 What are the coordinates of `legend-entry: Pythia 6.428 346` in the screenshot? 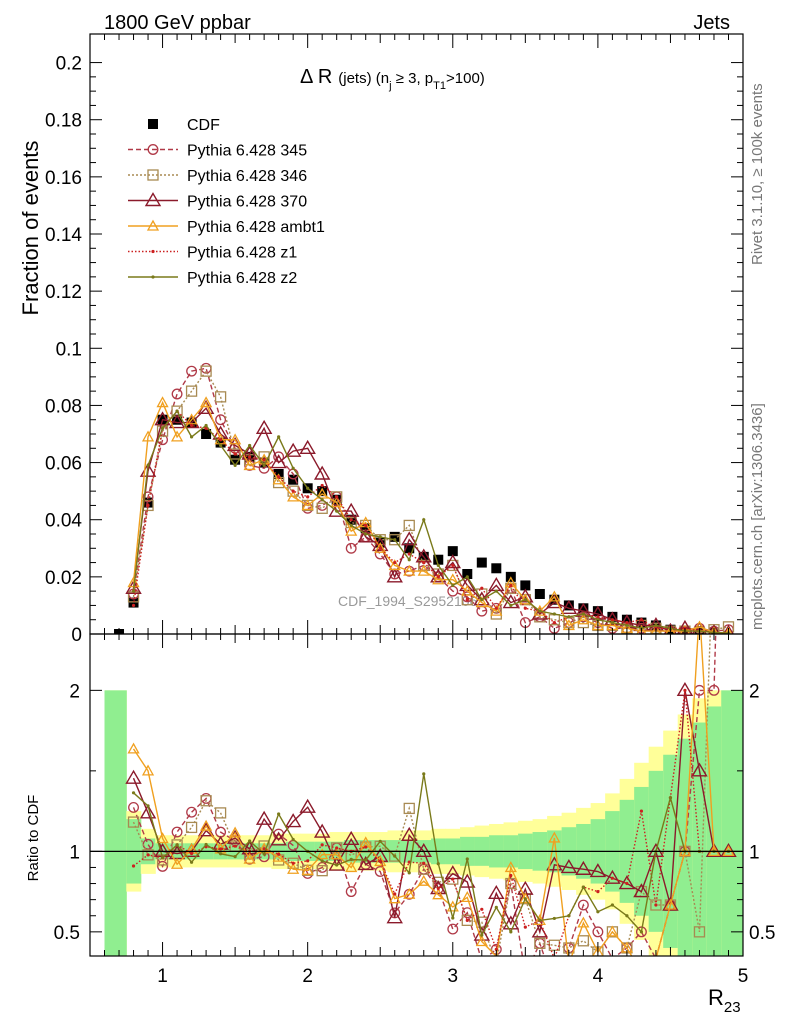 It's located at (217, 176).